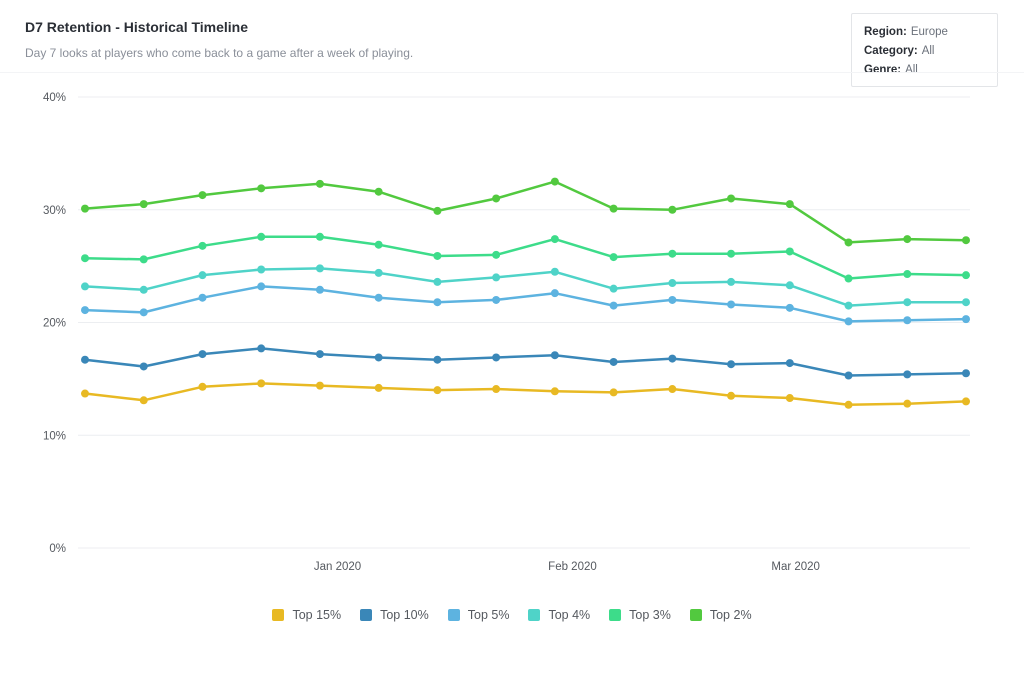 Image resolution: width=1024 pixels, height=678 pixels. Describe the element at coordinates (337, 567) in the screenshot. I see `x-tick-label: Jan 2020` at that location.